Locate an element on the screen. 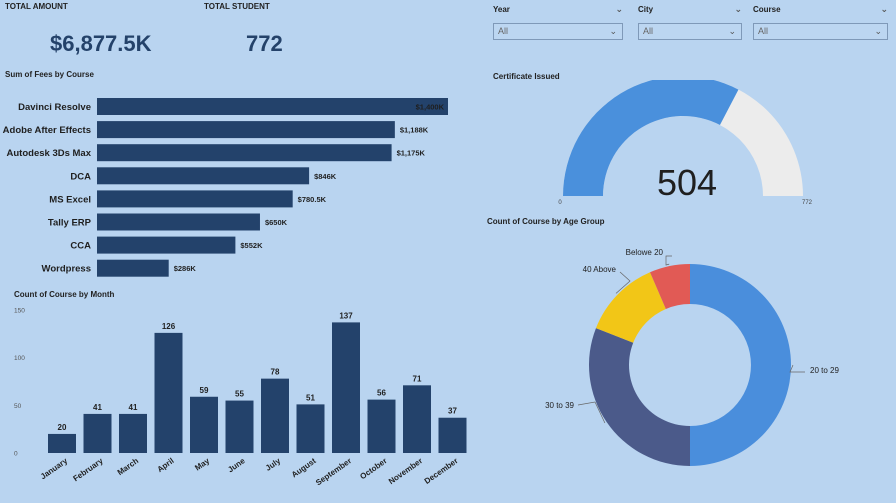  month-axis-label: July is located at coordinates (273, 464).